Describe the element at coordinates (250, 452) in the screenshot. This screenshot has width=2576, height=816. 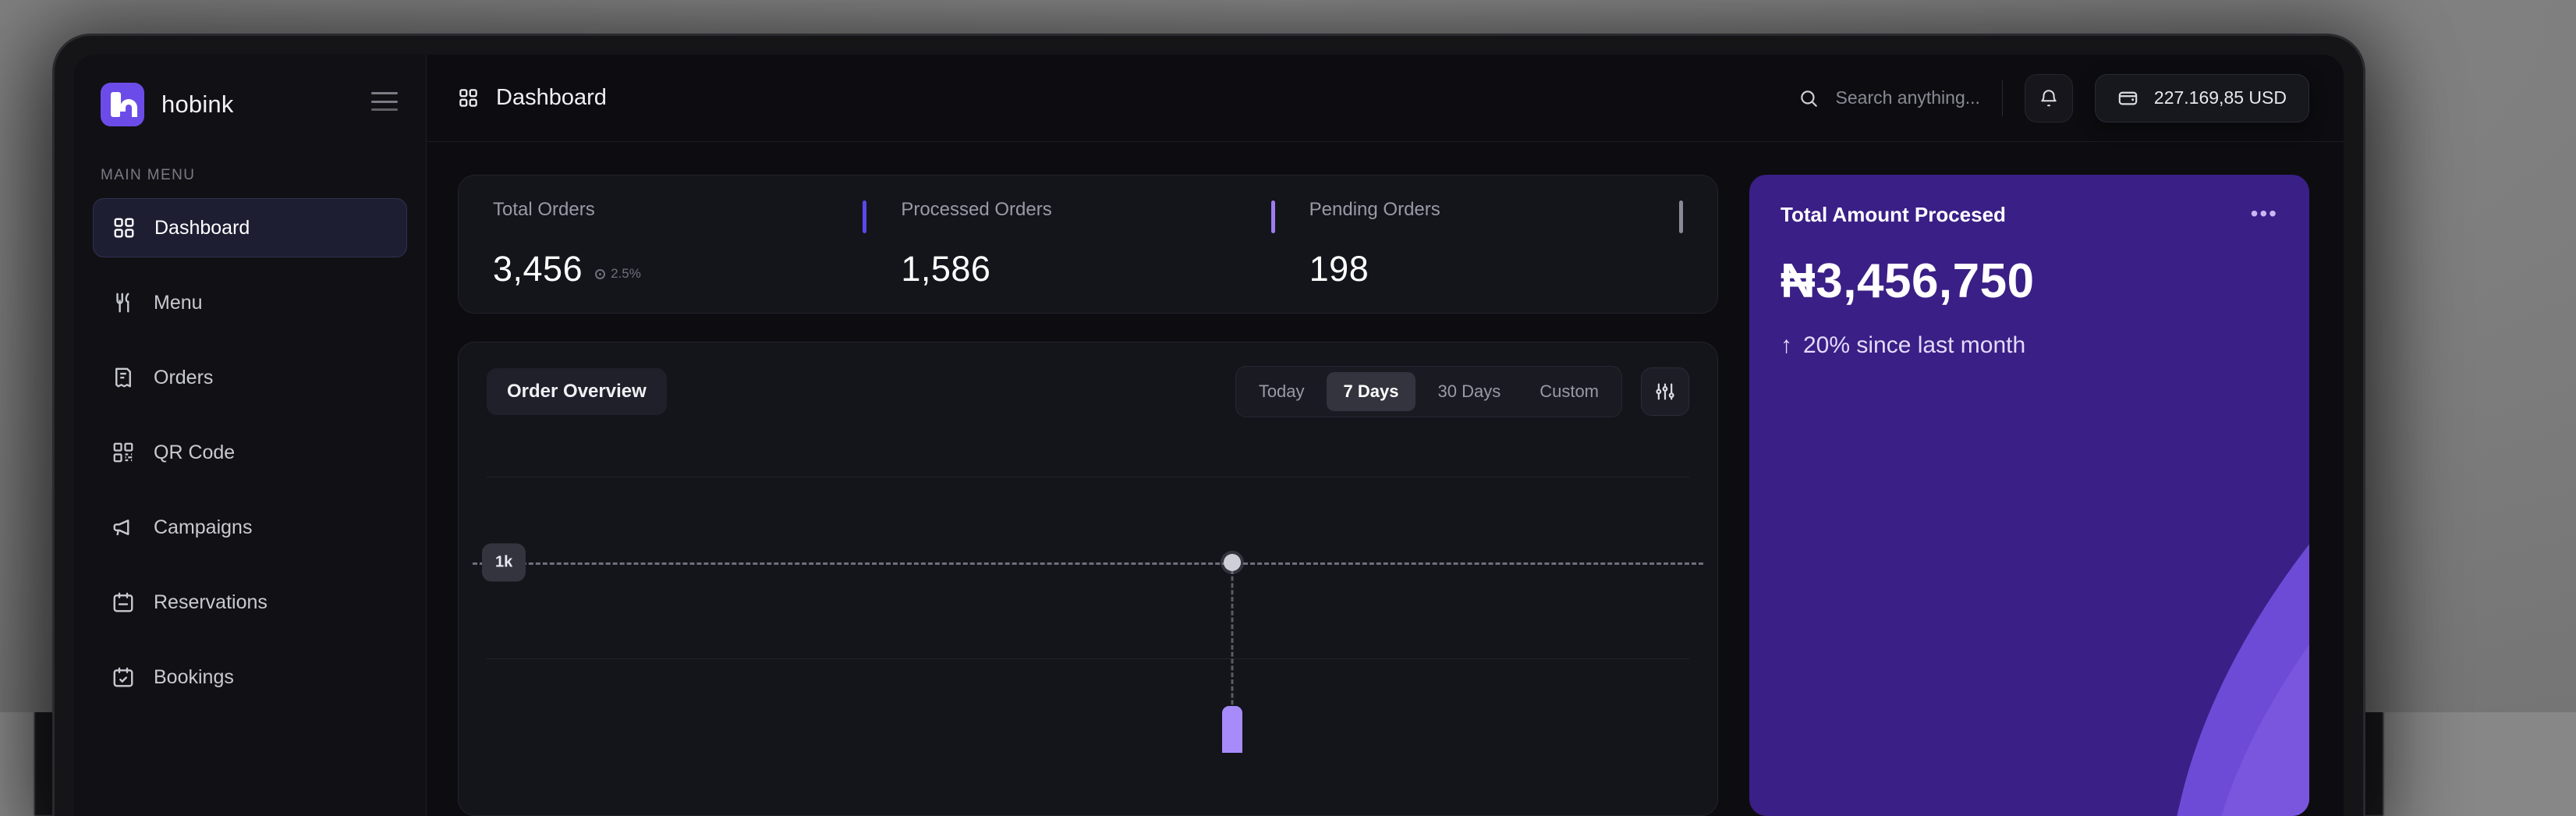
I see `sidebar-item-qr-code: QR Code` at that location.